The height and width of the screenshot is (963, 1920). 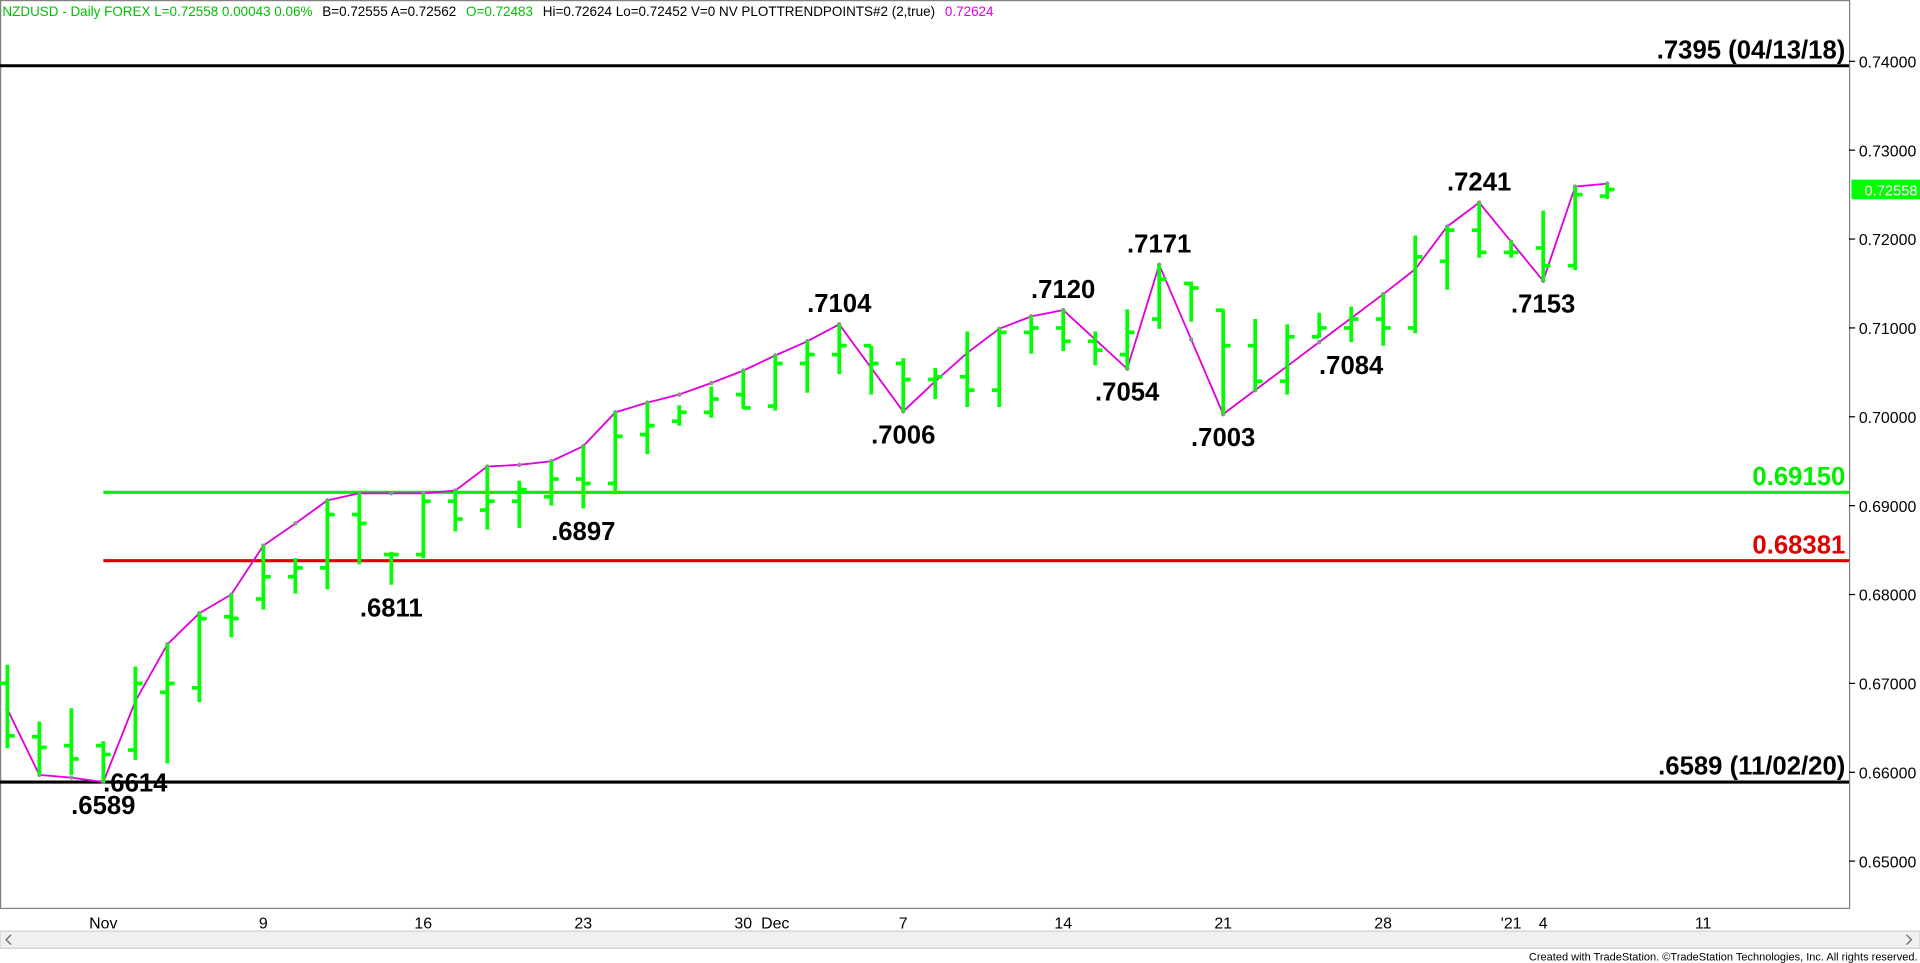 What do you see at coordinates (743, 924) in the screenshot?
I see `x-tick-label: 30` at bounding box center [743, 924].